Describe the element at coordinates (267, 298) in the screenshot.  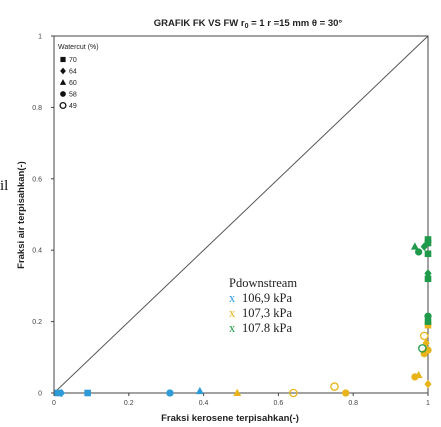
I see `pressure-legend-label: 106,9 kPa` at that location.